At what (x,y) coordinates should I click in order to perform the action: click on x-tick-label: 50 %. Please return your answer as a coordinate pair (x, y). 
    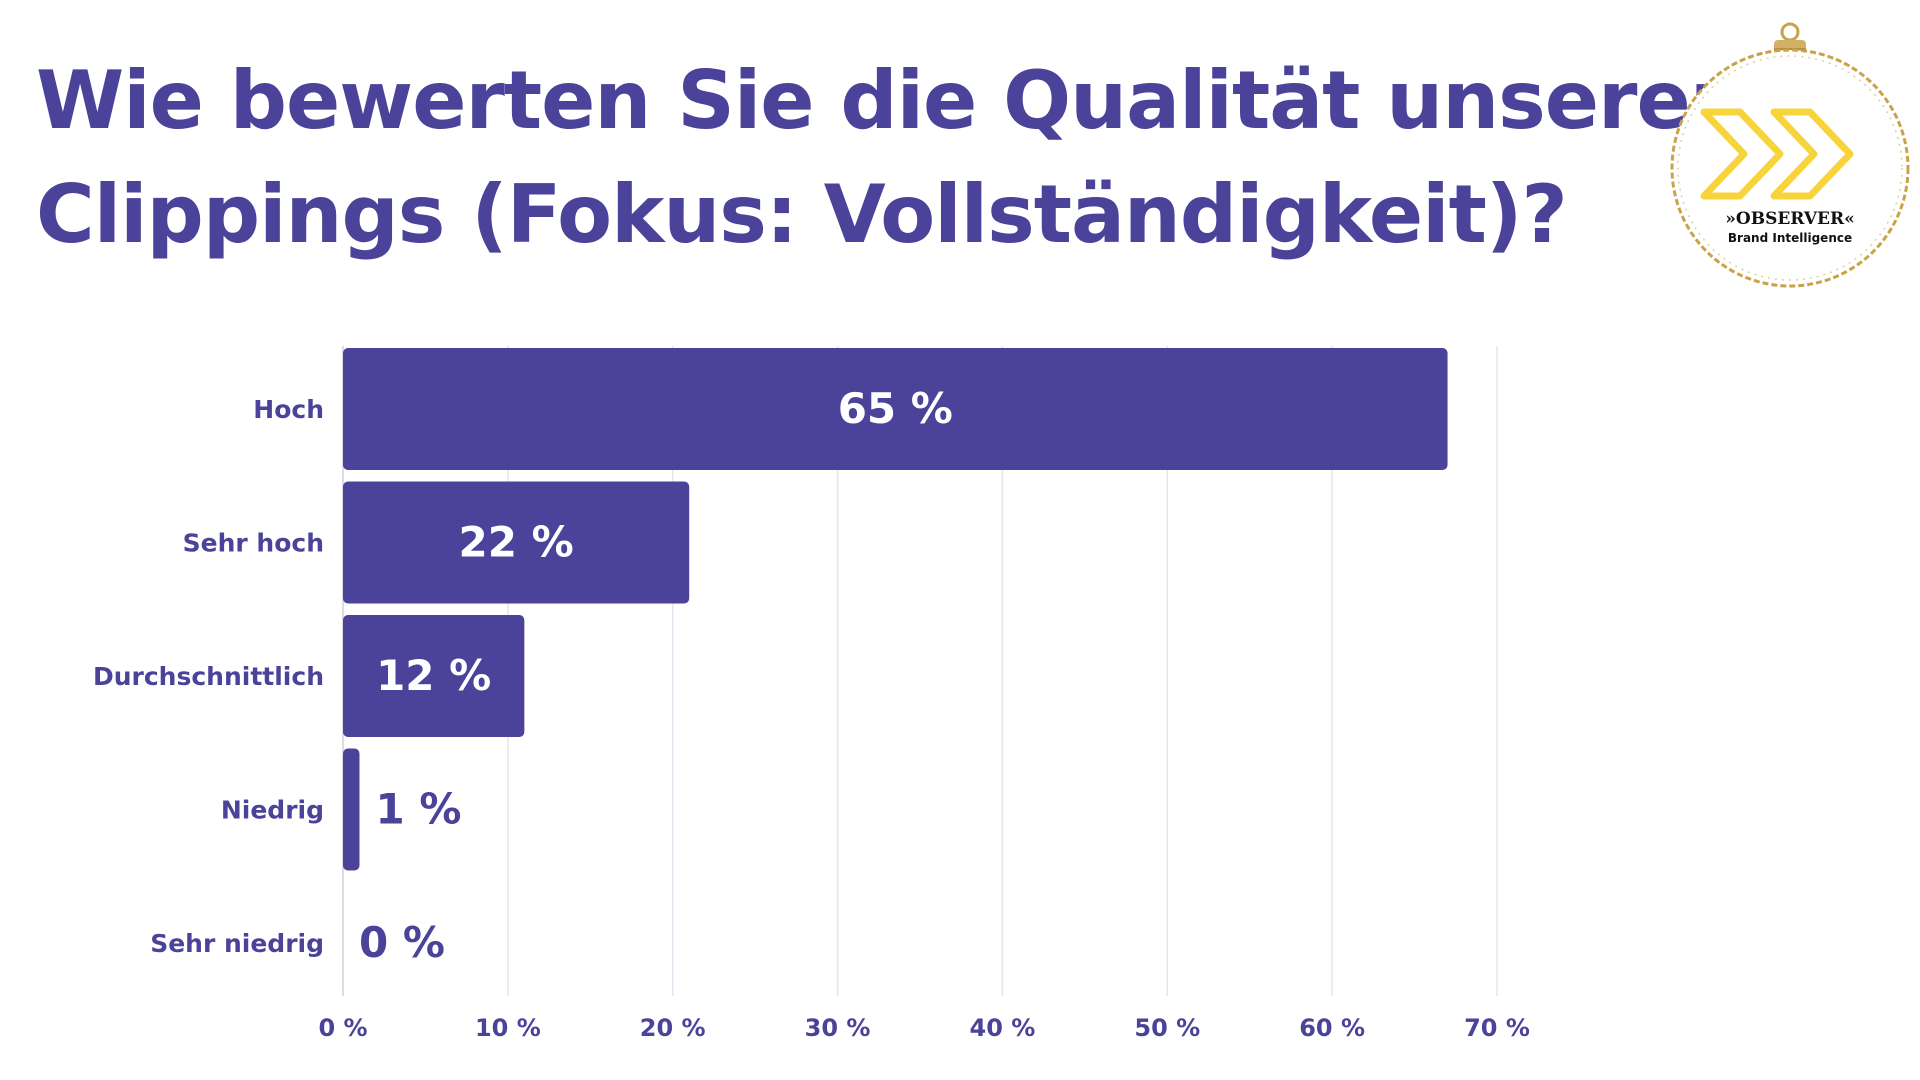
    Looking at the image, I should click on (1167, 1028).